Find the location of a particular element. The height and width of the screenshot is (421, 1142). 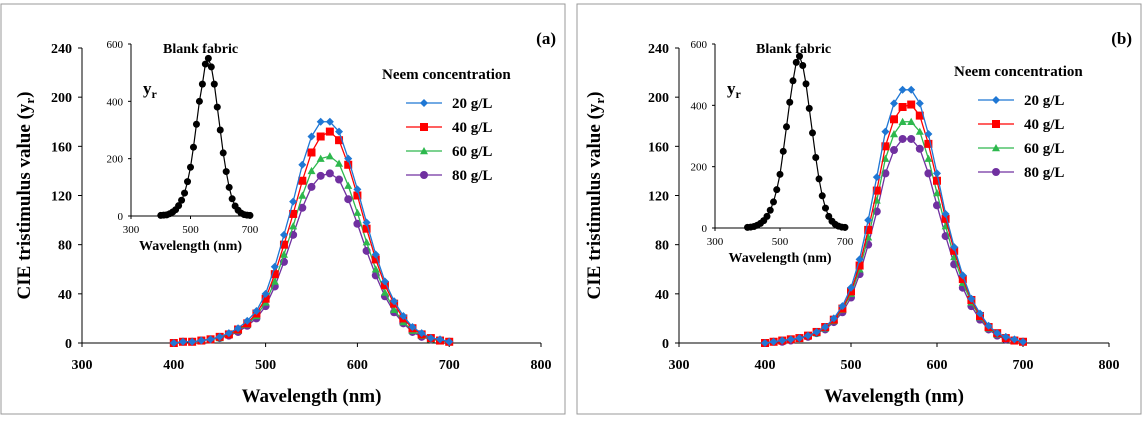

x-tick-label: 400 is located at coordinates (173, 365).